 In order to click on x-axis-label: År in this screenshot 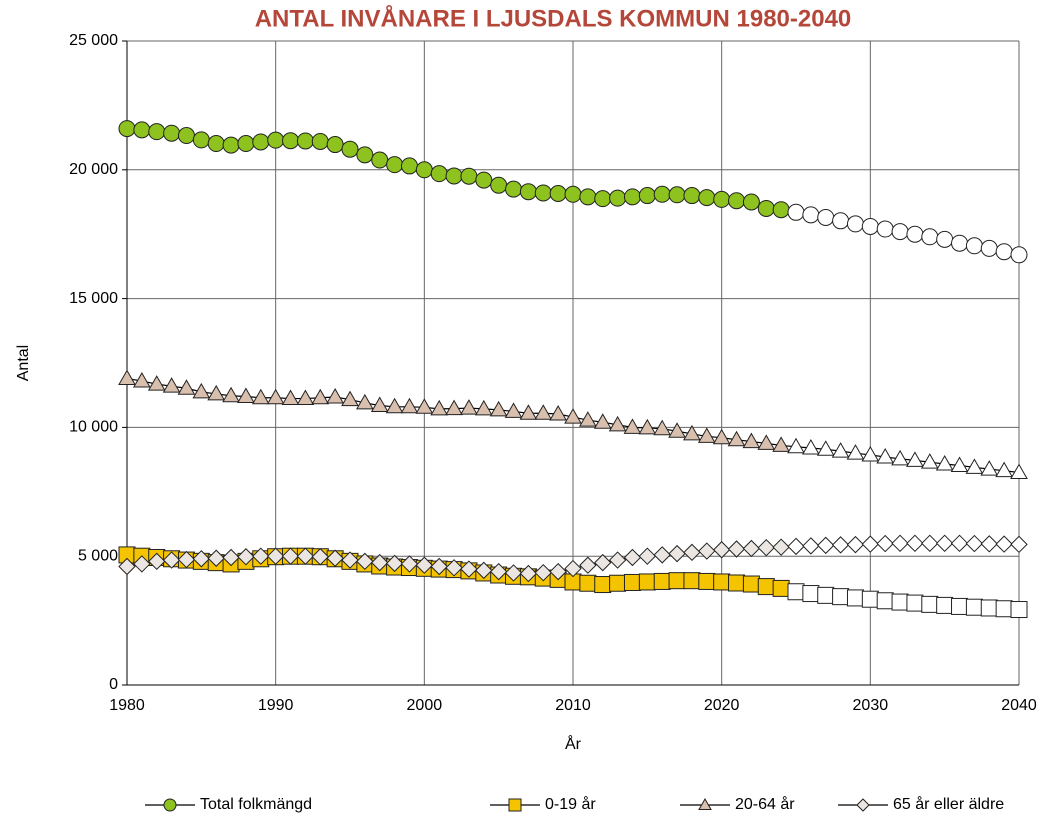, I will do `click(573, 743)`.